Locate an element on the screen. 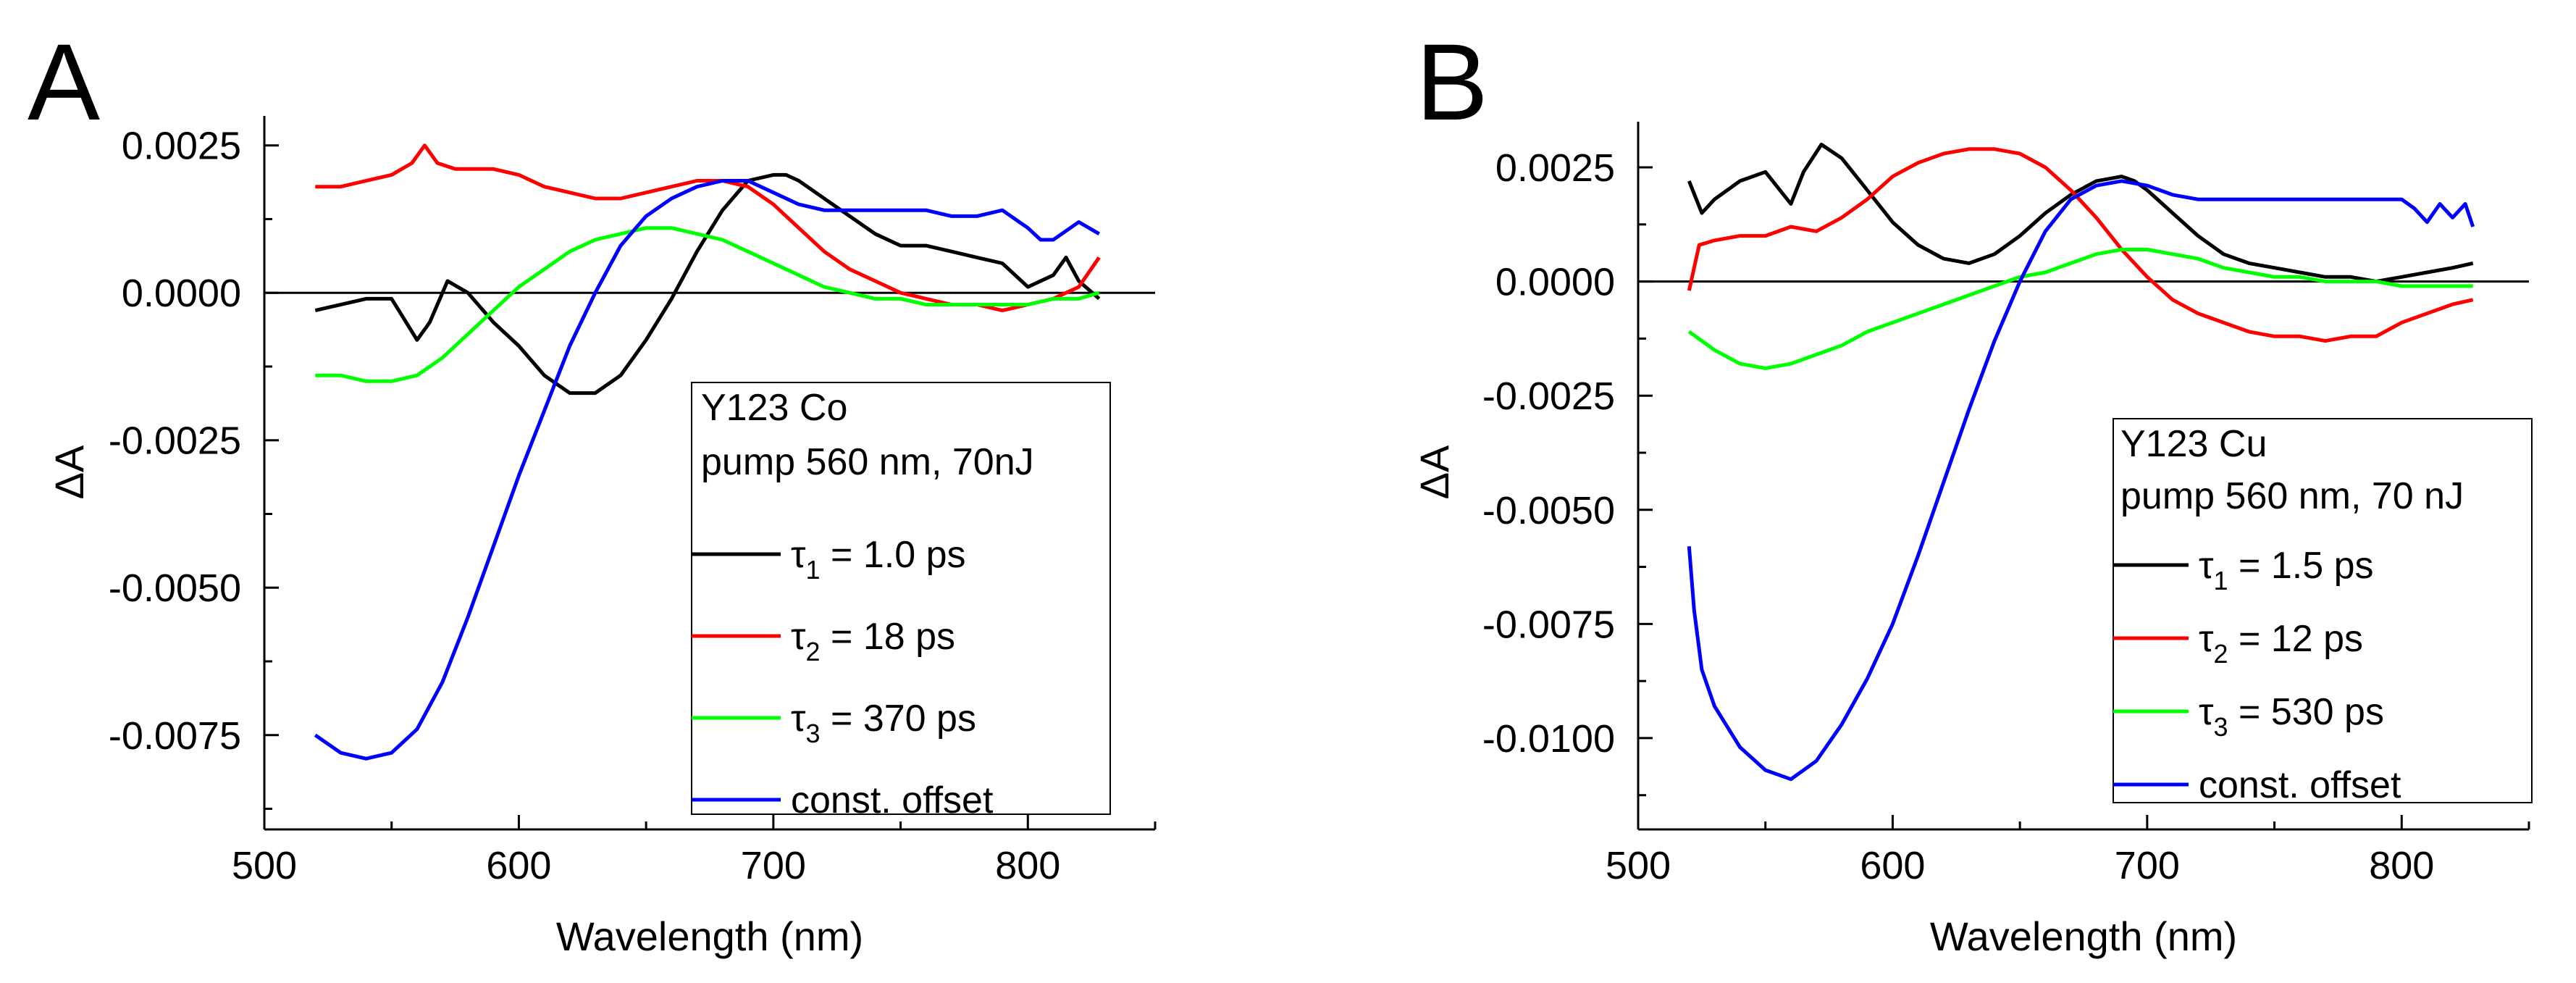 Image resolution: width=2576 pixels, height=983 pixels. legend-title-line: Y123 Cu is located at coordinates (2193, 444).